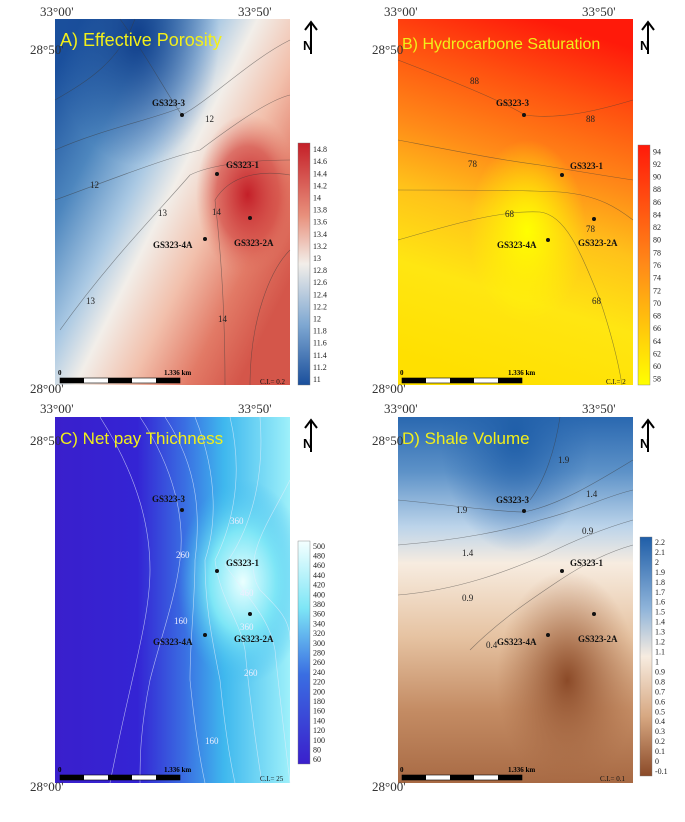  I want to click on color-legend: 94 92 90 88 86 84 82 80 78 76 74 72 70 68 66 64 62 60 58, so click(649, 265).